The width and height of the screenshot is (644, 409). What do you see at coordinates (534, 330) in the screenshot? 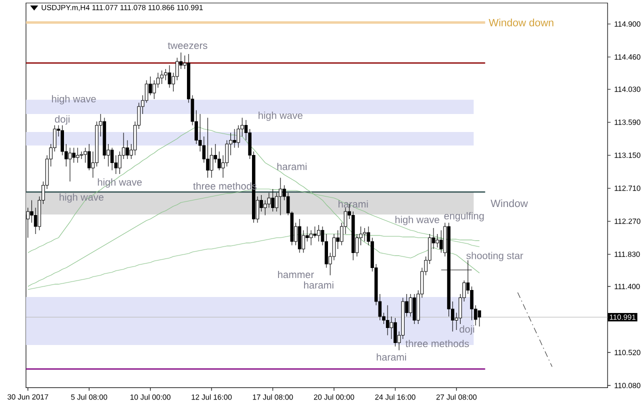
I see `line-series` at bounding box center [534, 330].